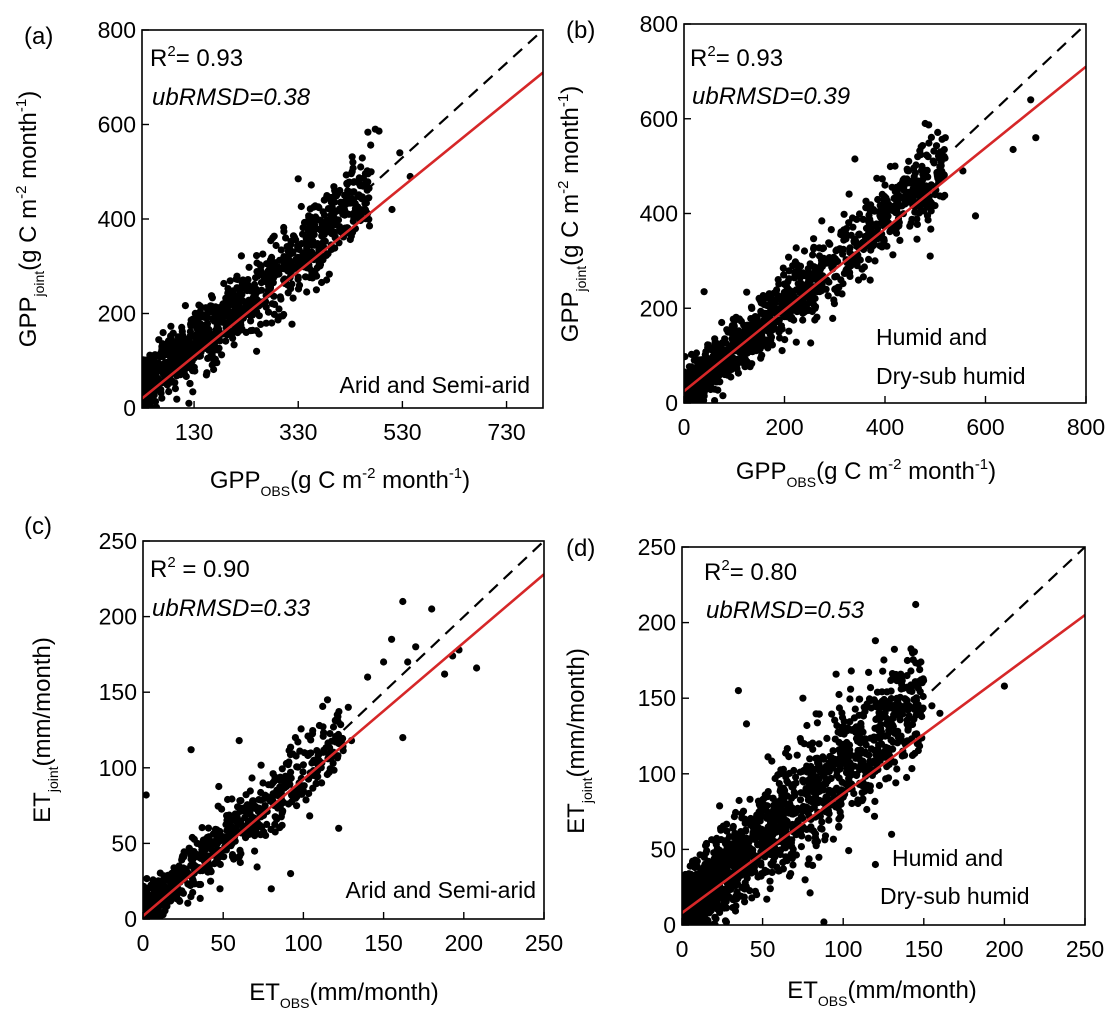  Describe the element at coordinates (659, 308) in the screenshot. I see `y-tick-label: 200` at that location.